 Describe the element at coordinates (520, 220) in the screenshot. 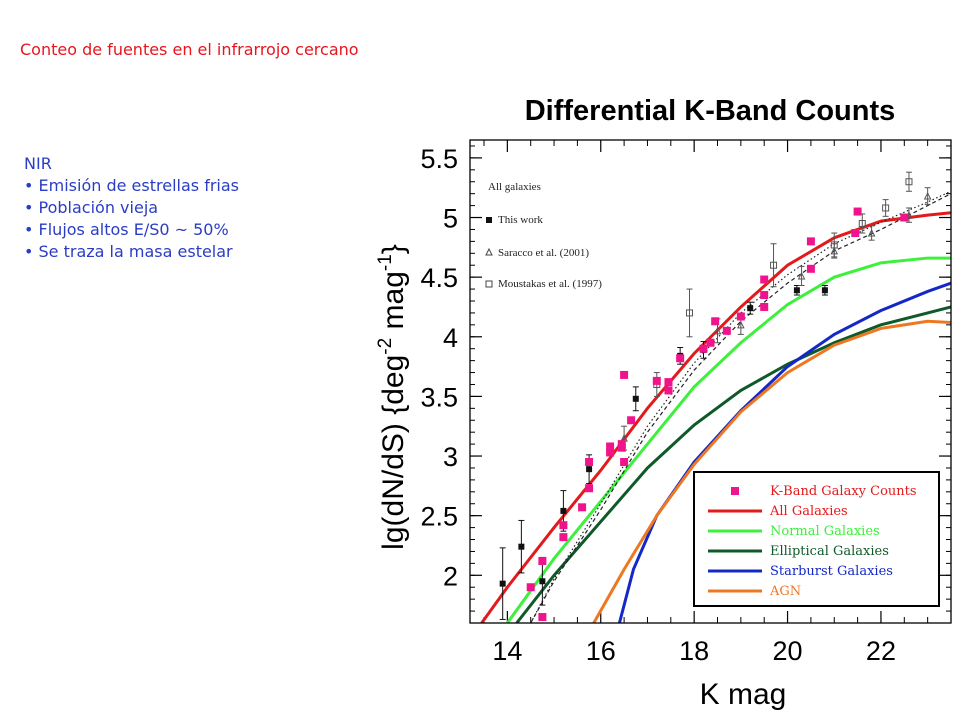

I see `inner-legend-this-work: This work` at that location.